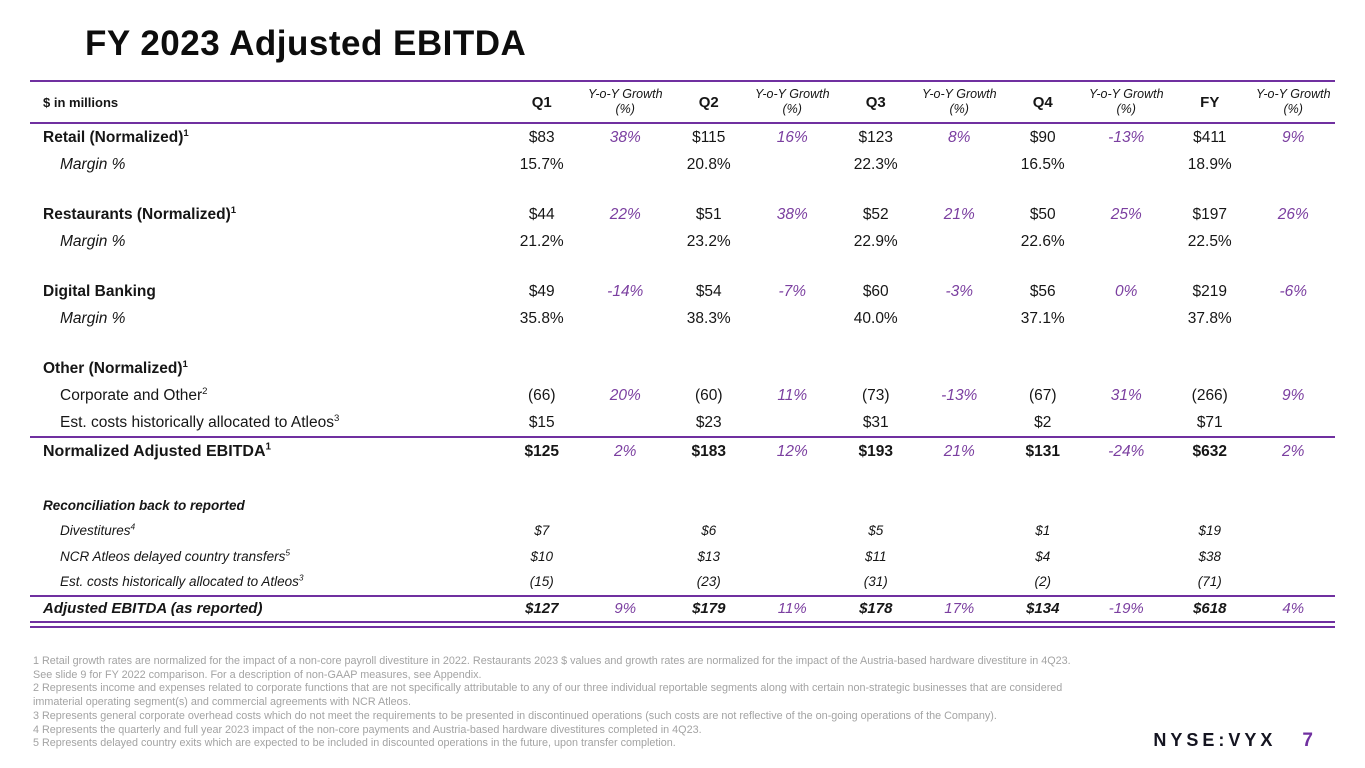  I want to click on row-label: Corporate and Other2, so click(134, 394).